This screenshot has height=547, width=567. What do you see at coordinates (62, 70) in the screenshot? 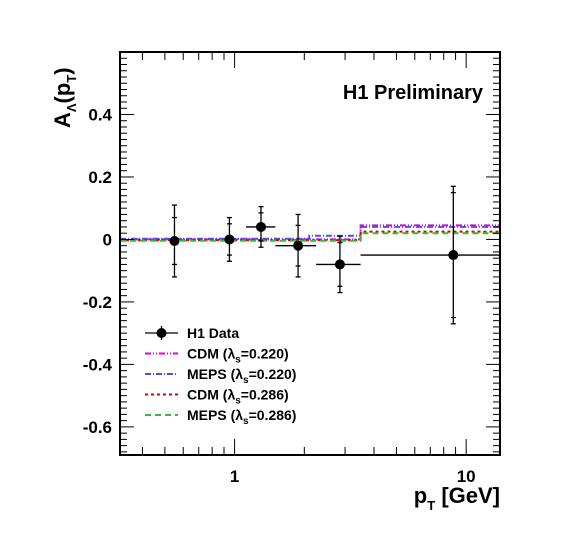
I see `y-title-close: )` at bounding box center [62, 70].